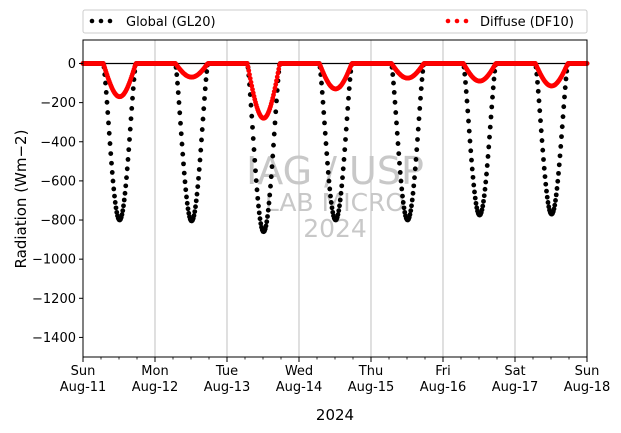  I want to click on y-axis-title: Radiation (Wm−2), so click(21, 199).